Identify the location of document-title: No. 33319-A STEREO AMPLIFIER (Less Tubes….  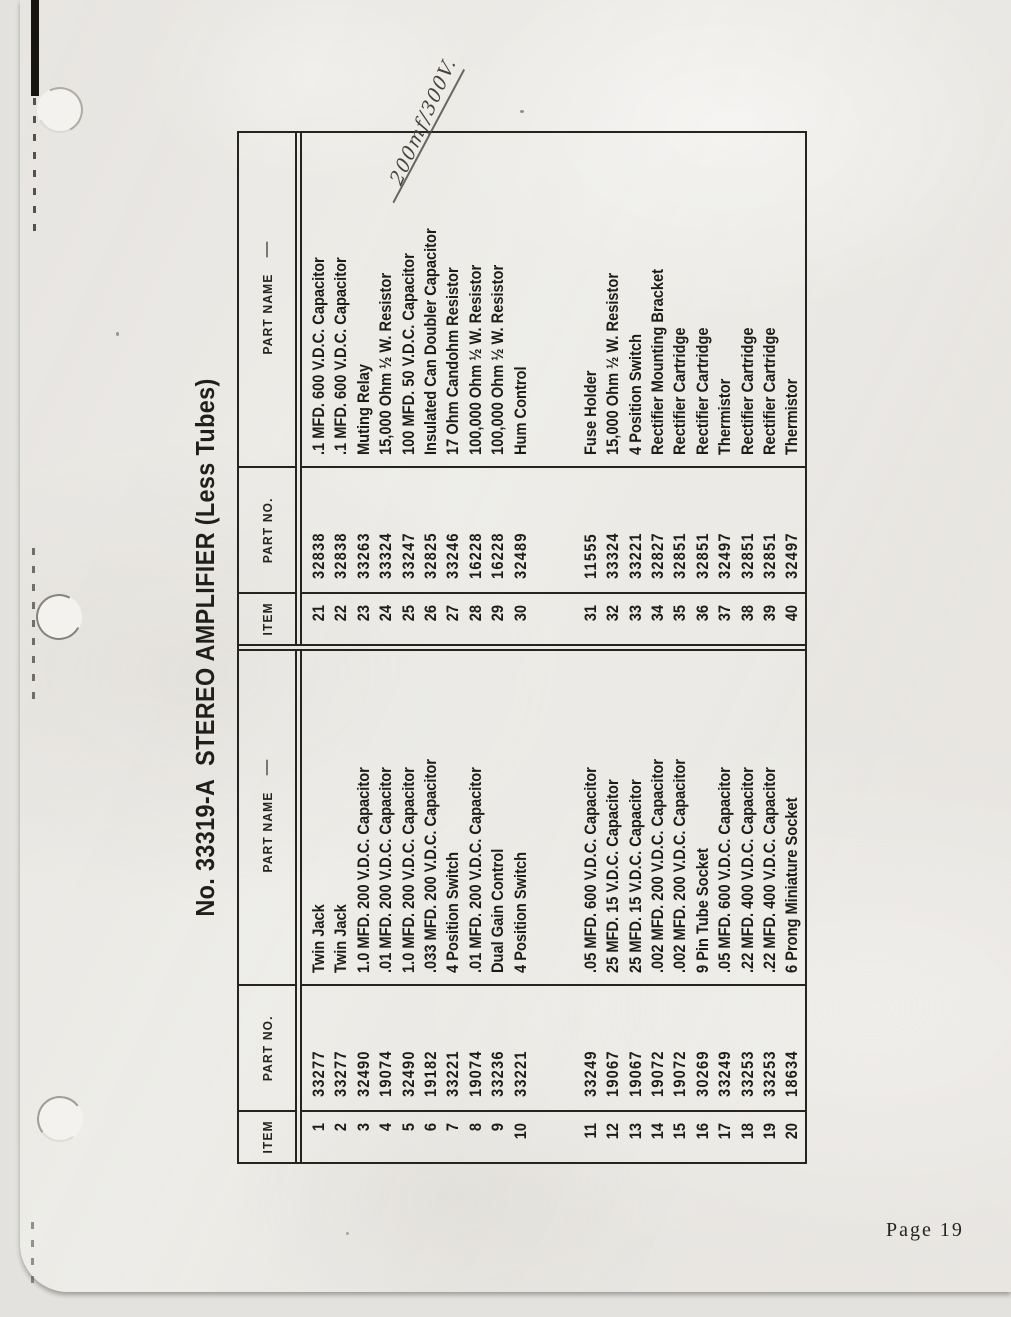
(205, 647).